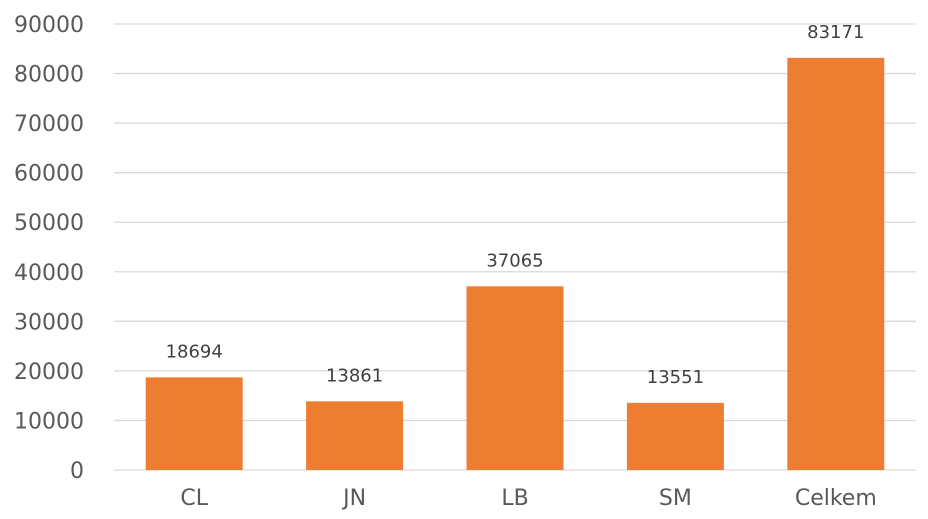 Image resolution: width=928 pixels, height=519 pixels. Describe the element at coordinates (353, 498) in the screenshot. I see `x-tick-label-jn: JN` at that location.